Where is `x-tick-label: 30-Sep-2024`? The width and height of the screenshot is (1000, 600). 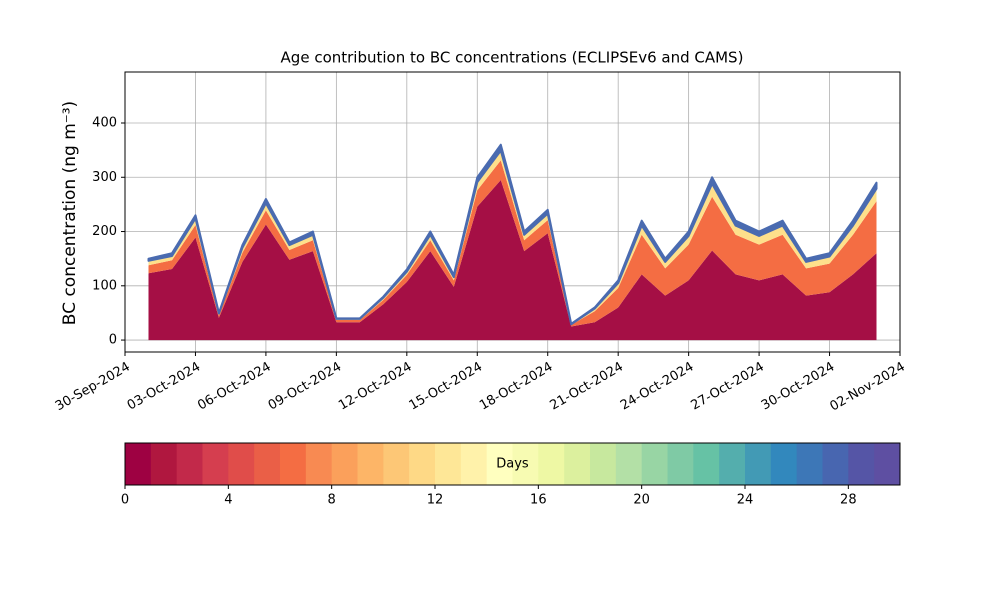
x-tick-label: 30-Sep-2024 is located at coordinates (93, 387).